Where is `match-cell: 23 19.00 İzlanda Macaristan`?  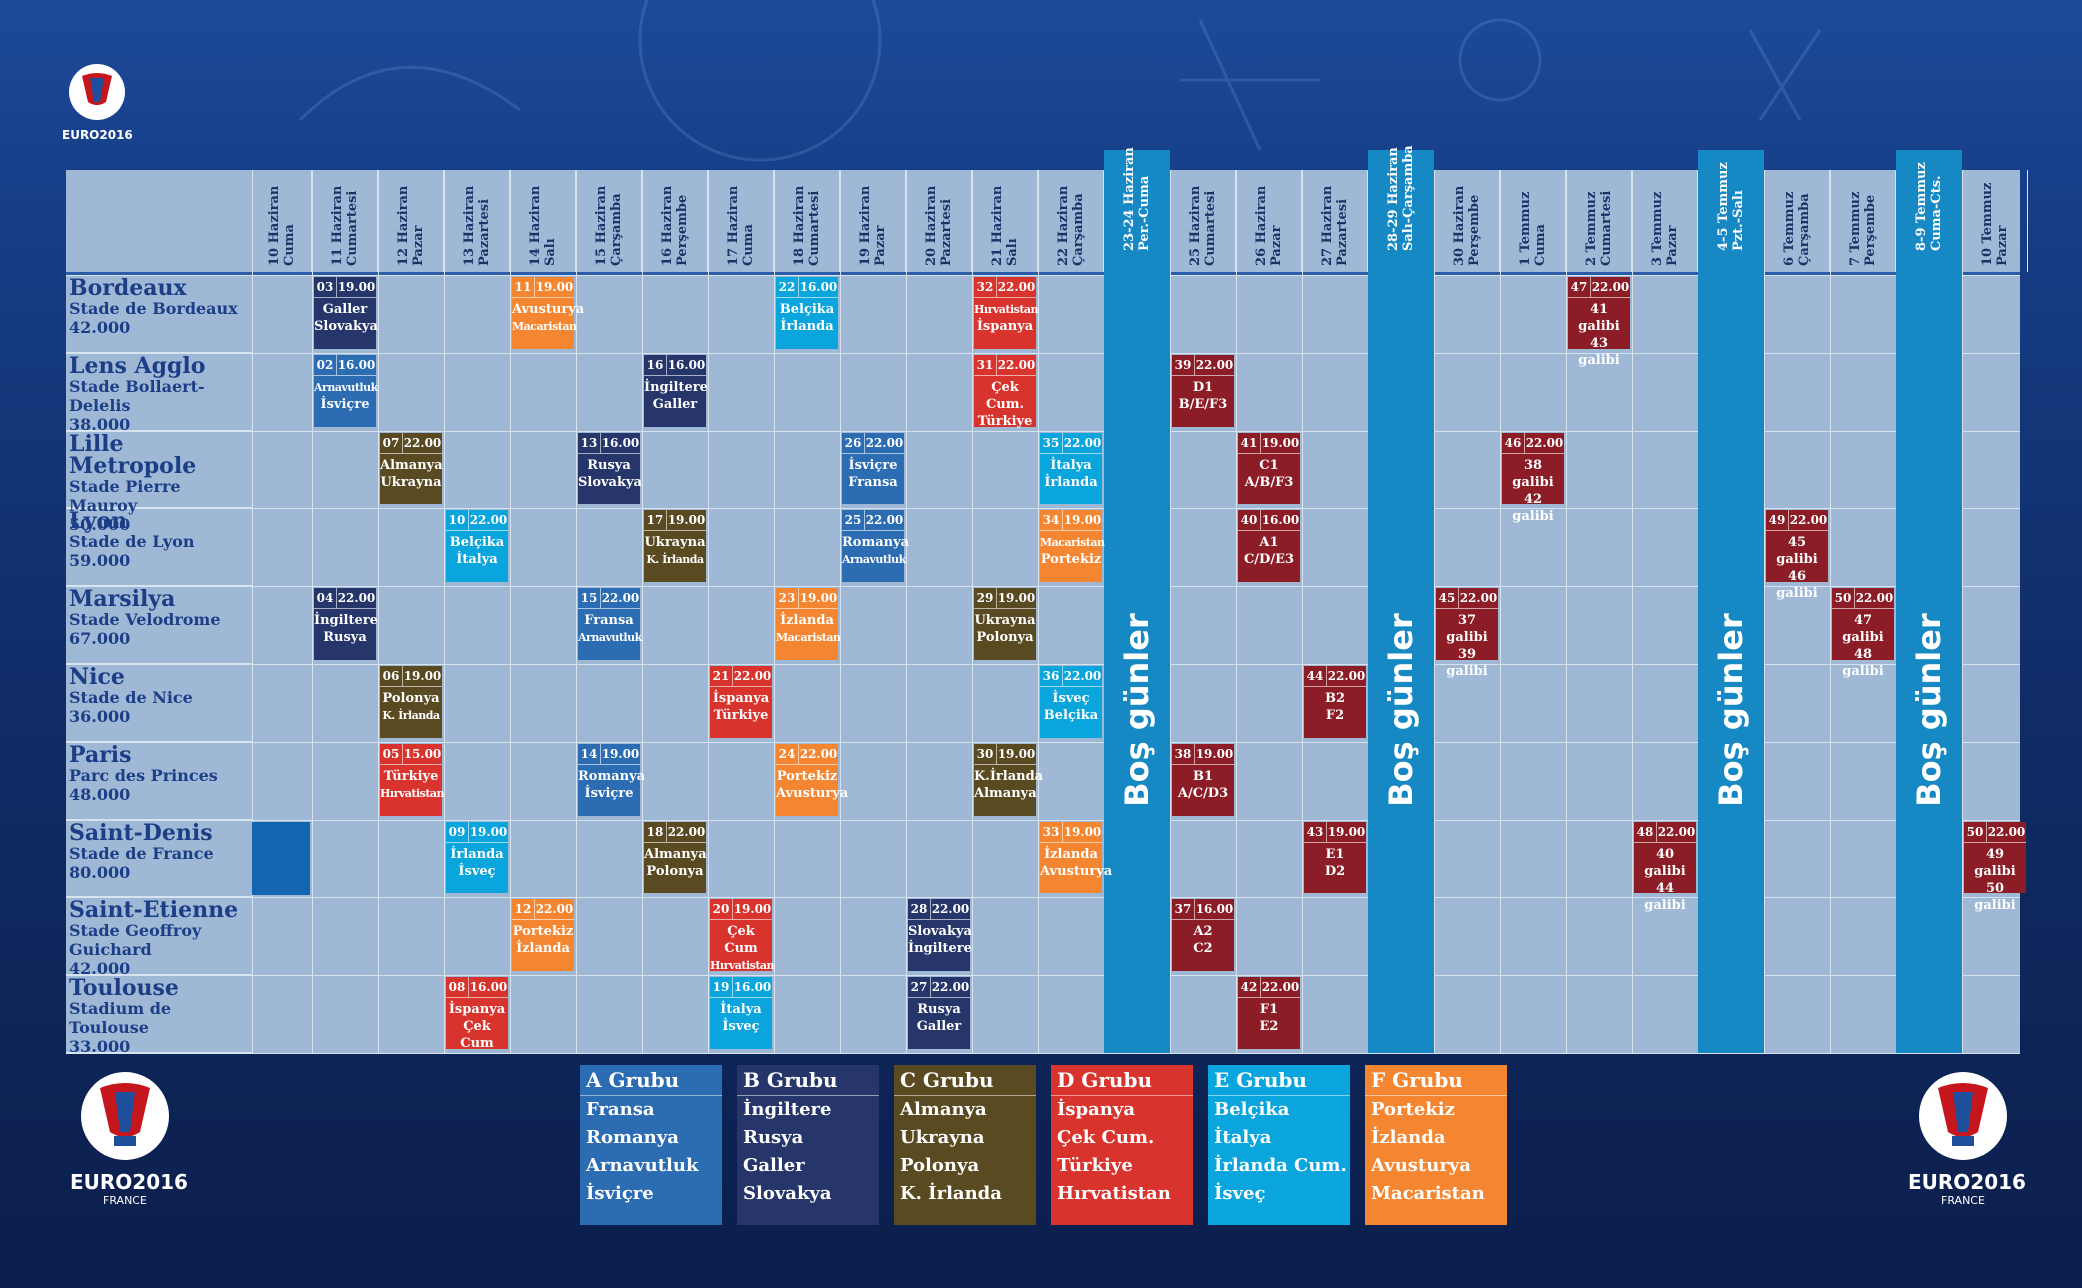 match-cell: 23 19.00 İzlanda Macaristan is located at coordinates (808, 624).